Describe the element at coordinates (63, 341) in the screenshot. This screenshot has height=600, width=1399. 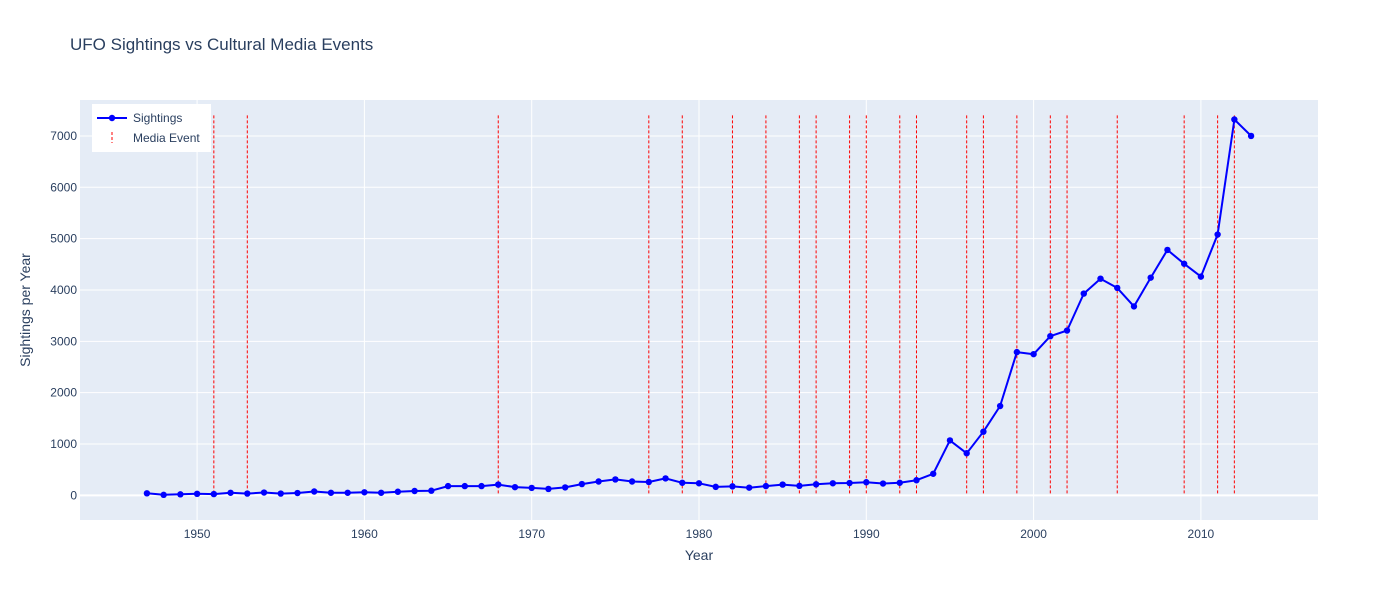
I see `y-tick-label: 3000` at that location.